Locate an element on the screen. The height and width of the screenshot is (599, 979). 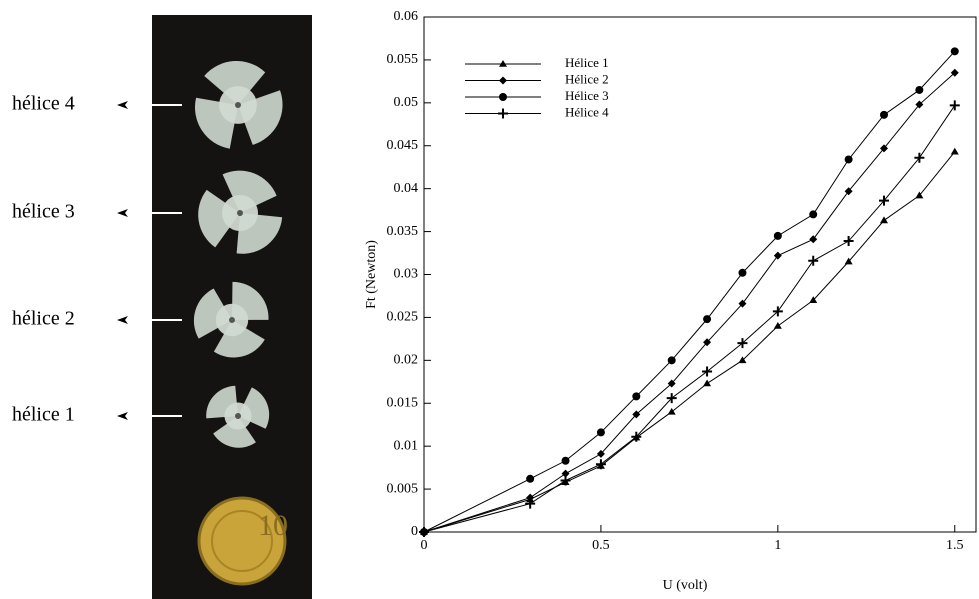
y-tick-label: 0.055 is located at coordinates (403, 59).